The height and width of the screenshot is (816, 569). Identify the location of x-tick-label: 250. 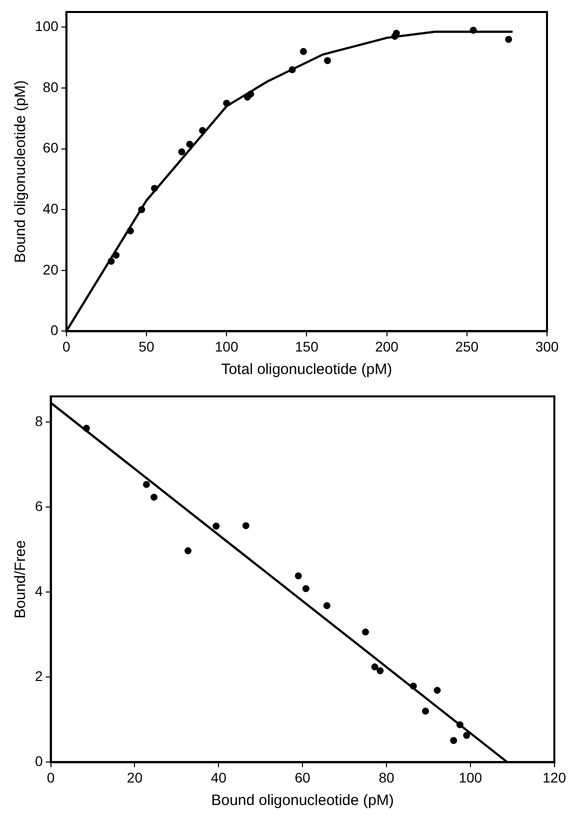
(467, 346).